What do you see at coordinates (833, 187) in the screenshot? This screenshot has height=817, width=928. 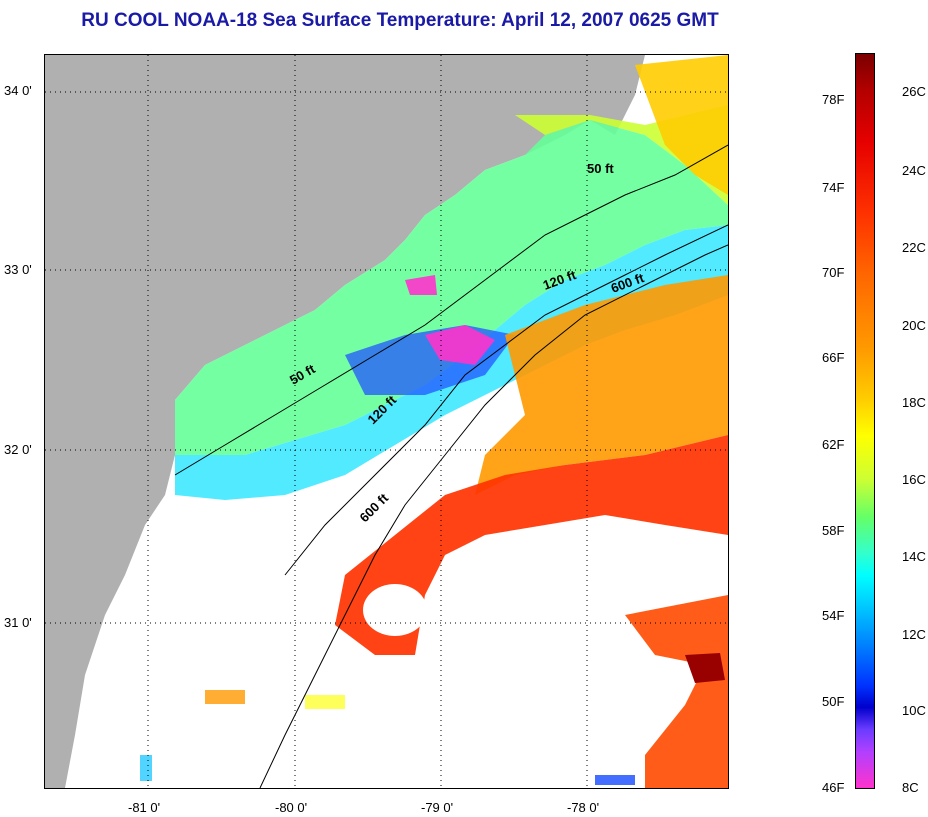 I see `colorbar-label-f: 74F` at bounding box center [833, 187].